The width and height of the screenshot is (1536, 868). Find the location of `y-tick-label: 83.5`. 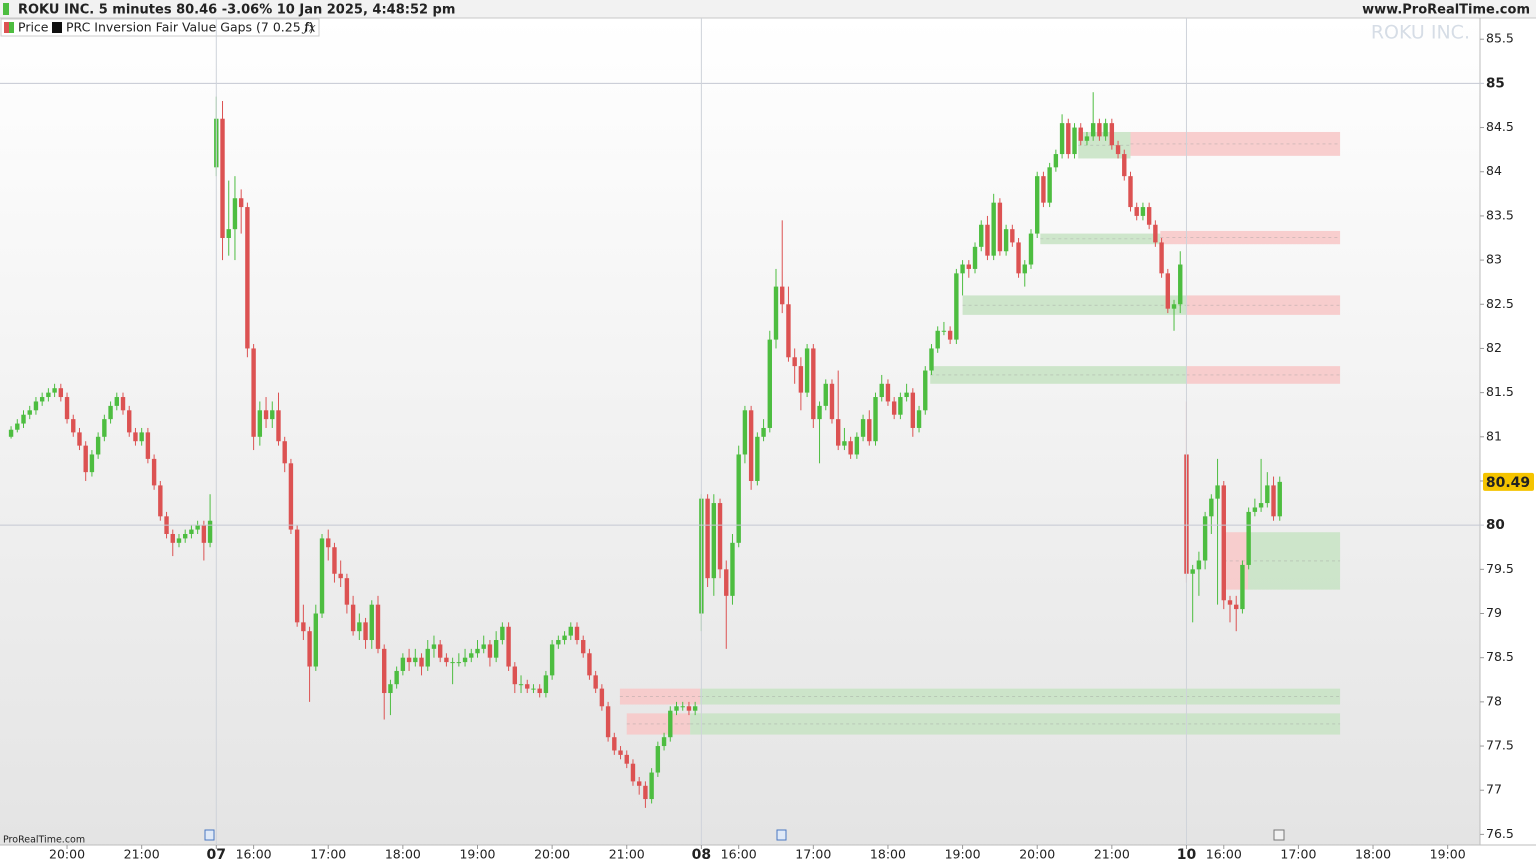

y-tick-label: 83.5 is located at coordinates (1500, 214).